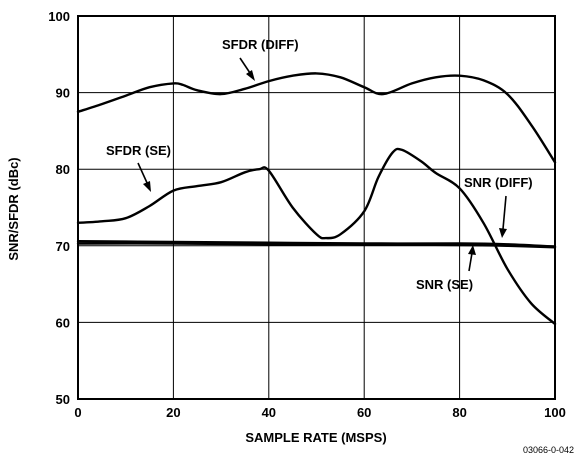 The width and height of the screenshot is (579, 456). Describe the element at coordinates (503, 233) in the screenshot. I see `arrowhead-snr-diff` at that location.